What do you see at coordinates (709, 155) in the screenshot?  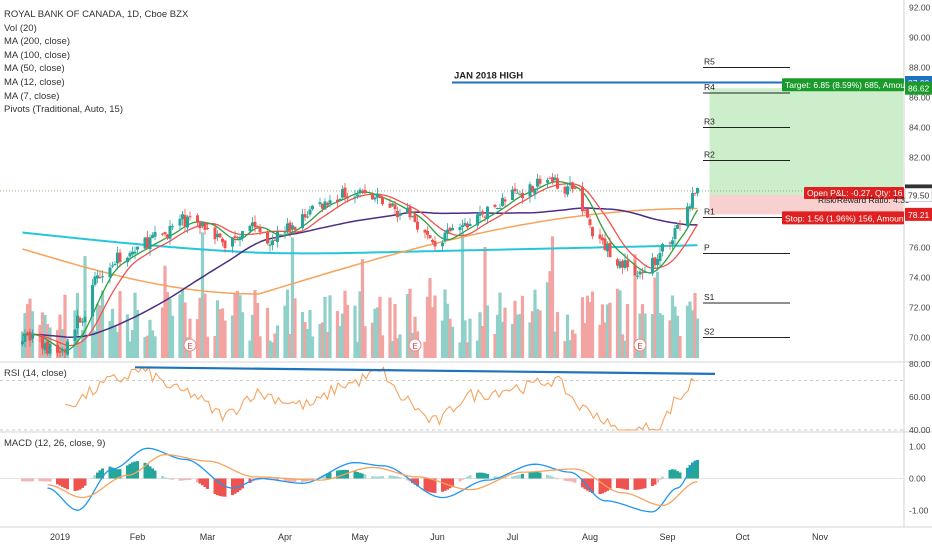 I see `pivot-label-r2: R2` at bounding box center [709, 155].